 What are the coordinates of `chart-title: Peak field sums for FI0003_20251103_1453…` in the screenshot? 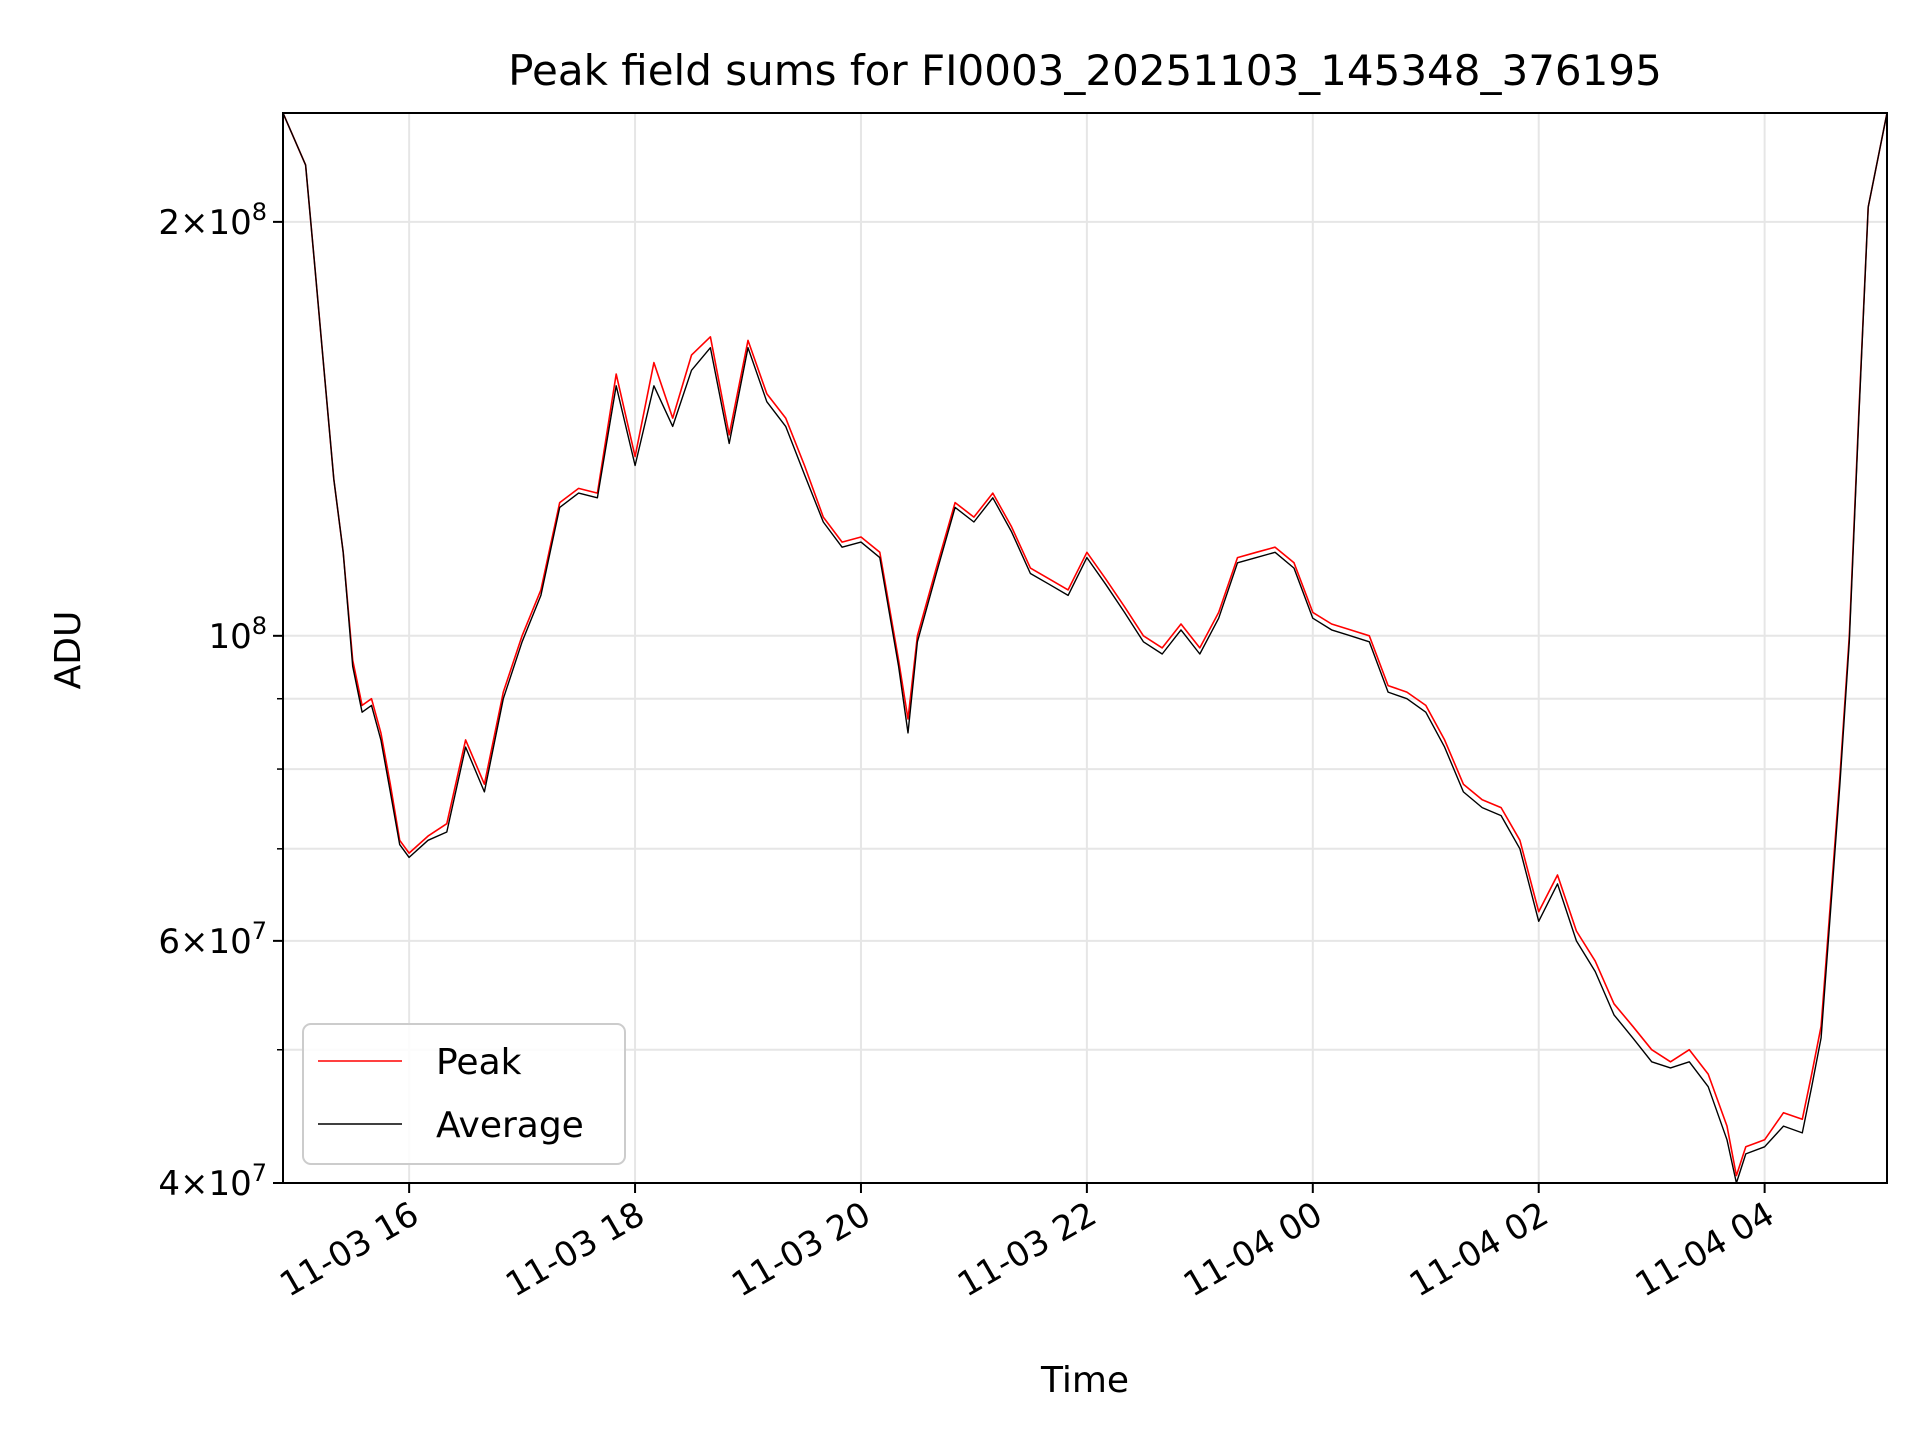 It's located at (1085, 70).